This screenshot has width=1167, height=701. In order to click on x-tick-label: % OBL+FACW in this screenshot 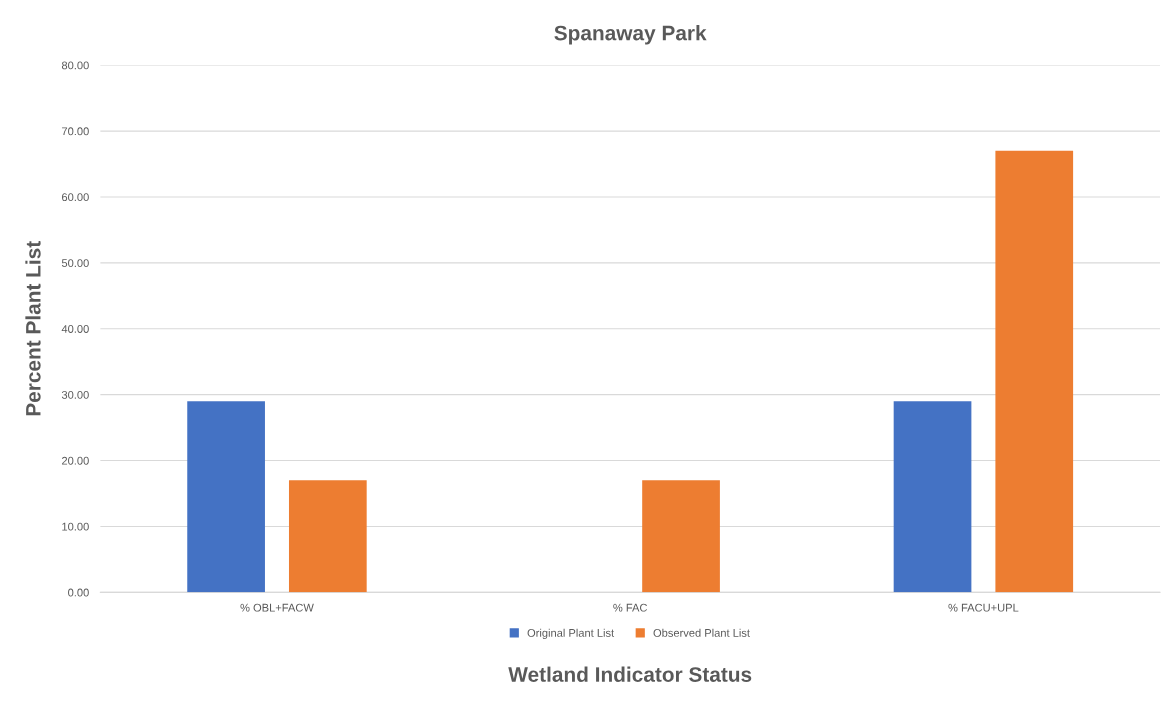, I will do `click(277, 607)`.